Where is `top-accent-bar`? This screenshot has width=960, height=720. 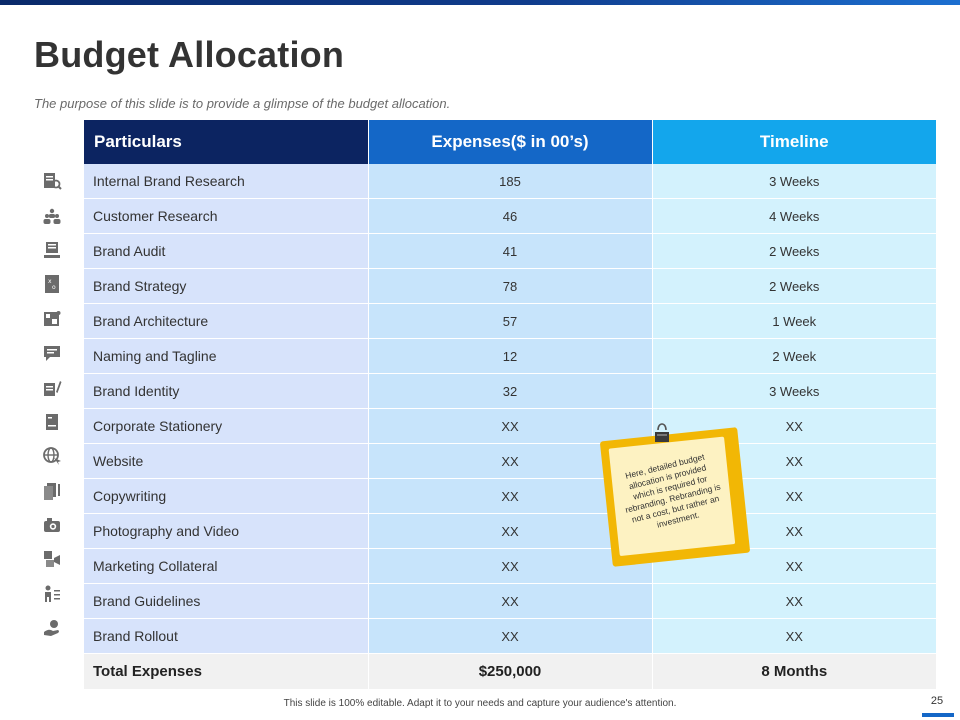
top-accent-bar is located at coordinates (480, 2).